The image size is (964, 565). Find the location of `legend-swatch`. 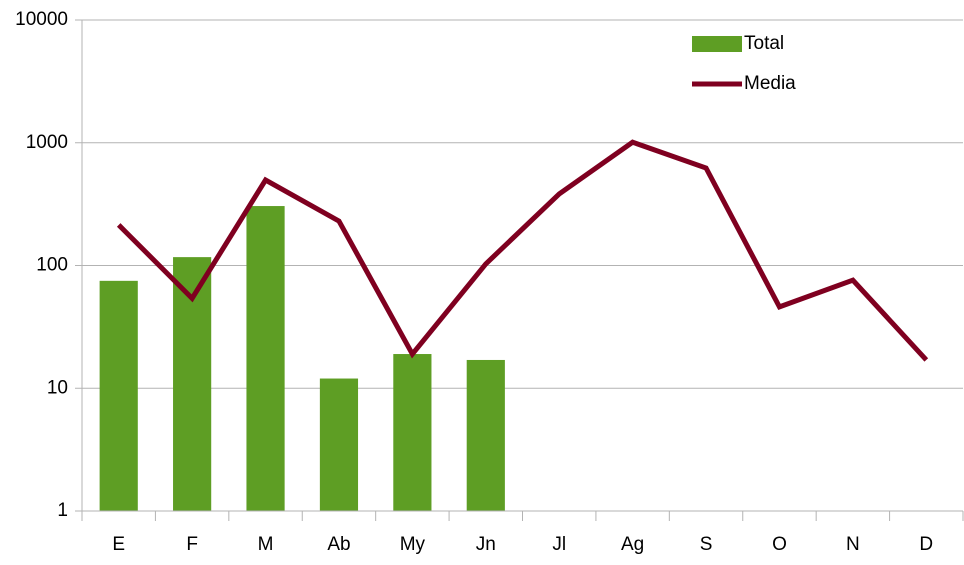

legend-swatch is located at coordinates (717, 44).